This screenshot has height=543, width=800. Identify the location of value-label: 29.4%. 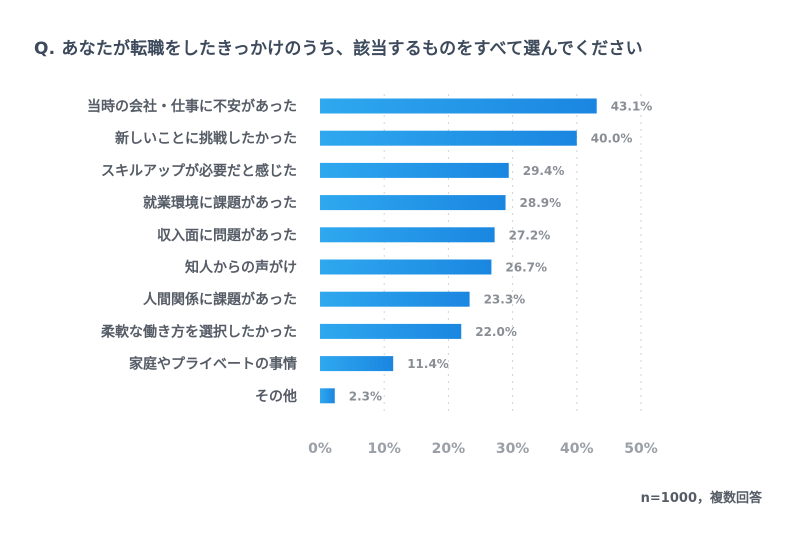
(544, 171).